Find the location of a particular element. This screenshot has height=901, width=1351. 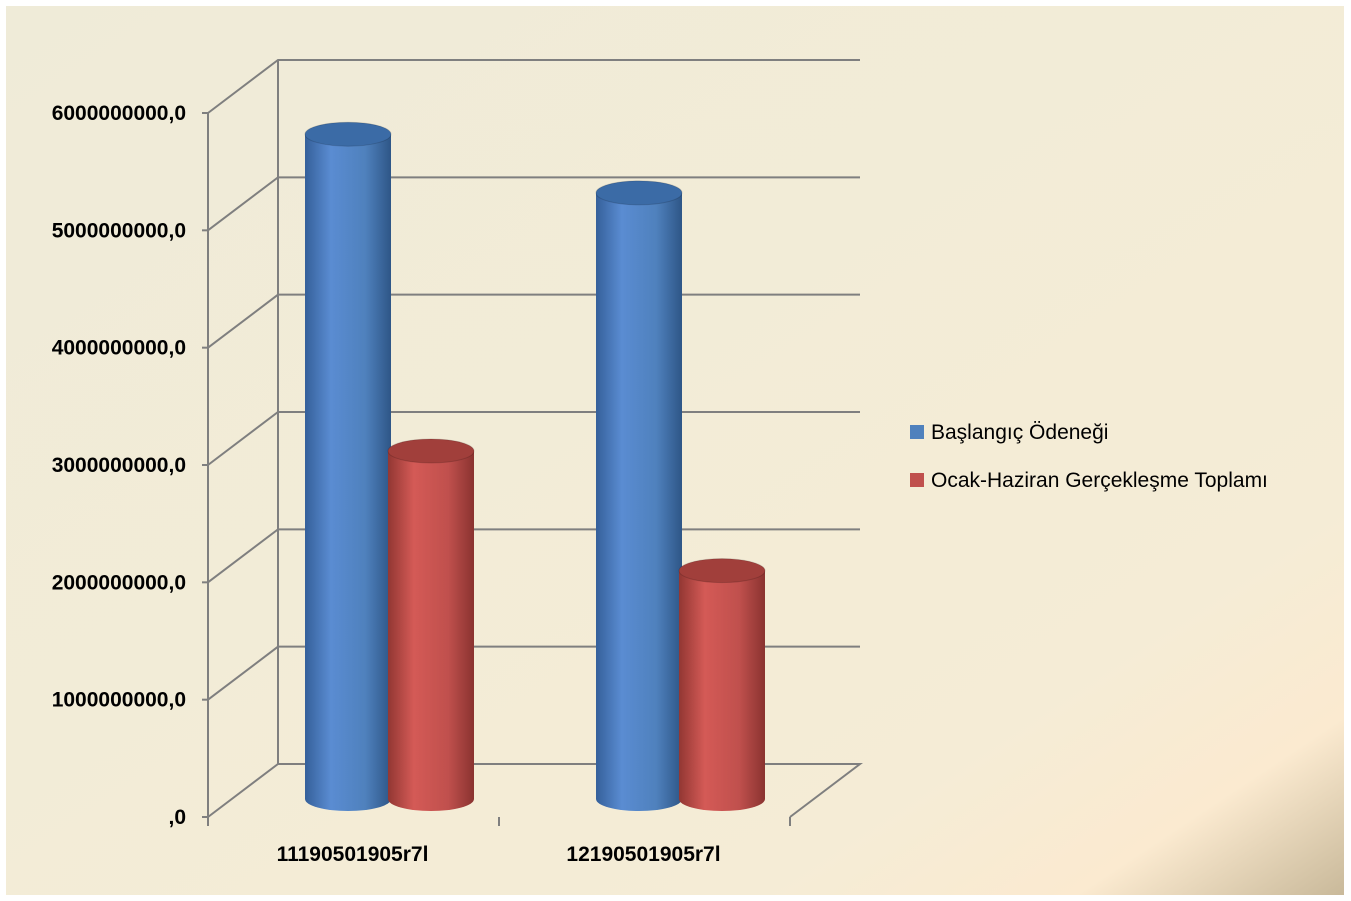

y-tick-label: 5000000000,0 is located at coordinates (119, 230).